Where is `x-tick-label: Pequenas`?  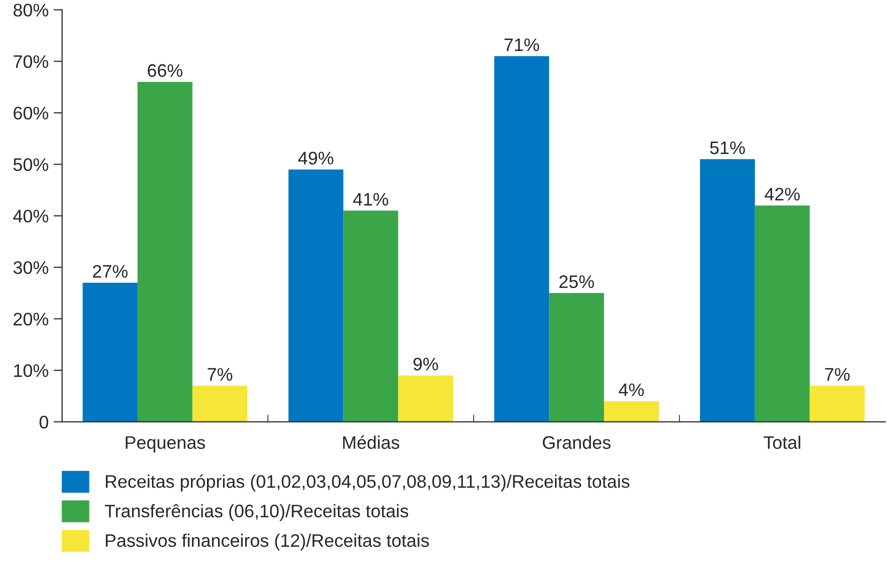
x-tick-label: Pequenas is located at coordinates (165, 444).